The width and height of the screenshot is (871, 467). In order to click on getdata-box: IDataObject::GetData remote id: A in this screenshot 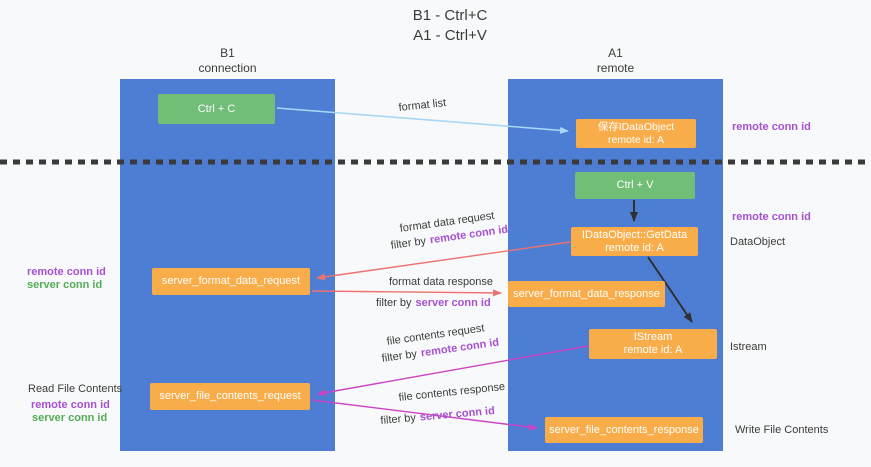, I will do `click(634, 241)`.